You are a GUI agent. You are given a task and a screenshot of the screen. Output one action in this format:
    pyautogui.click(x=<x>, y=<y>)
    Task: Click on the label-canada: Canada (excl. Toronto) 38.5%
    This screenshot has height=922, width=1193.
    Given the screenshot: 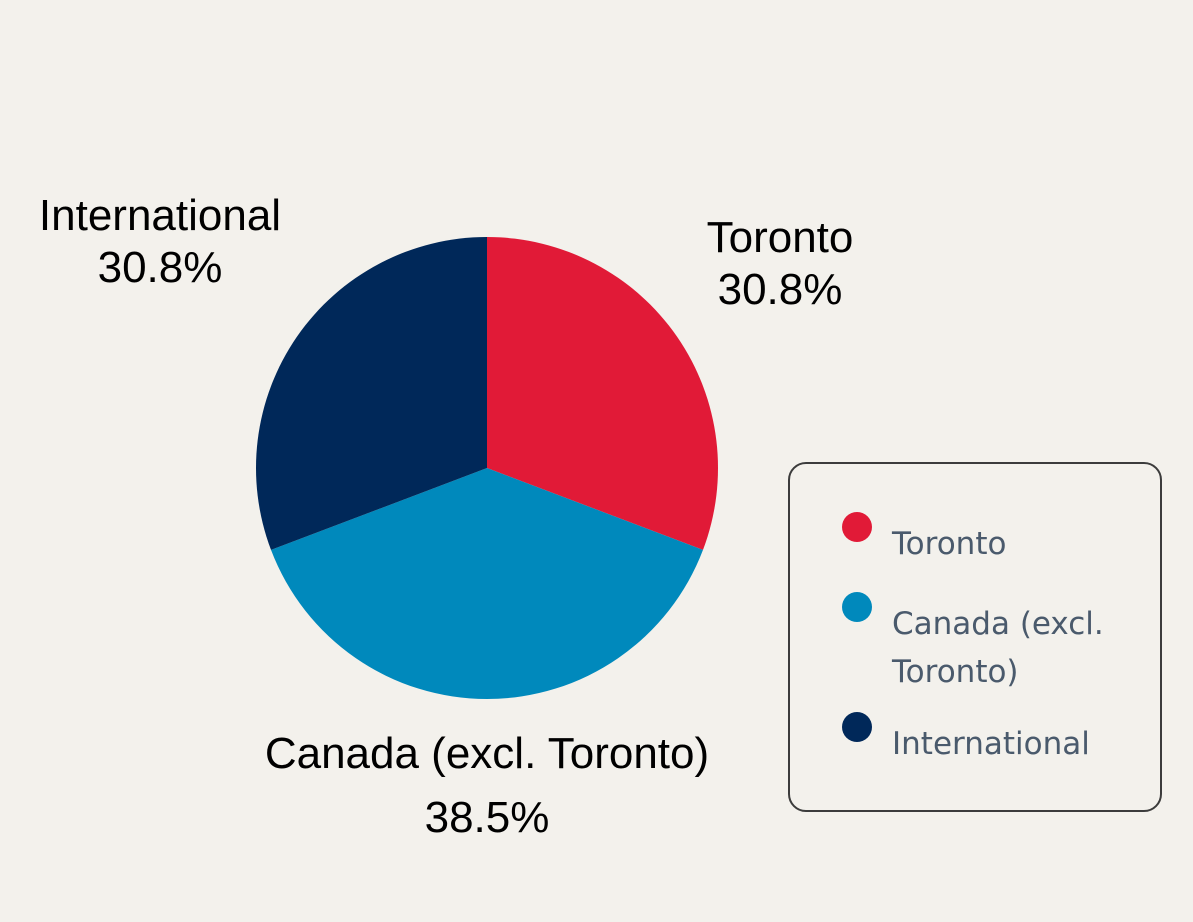 What is the action you would take?
    pyautogui.click(x=487, y=786)
    